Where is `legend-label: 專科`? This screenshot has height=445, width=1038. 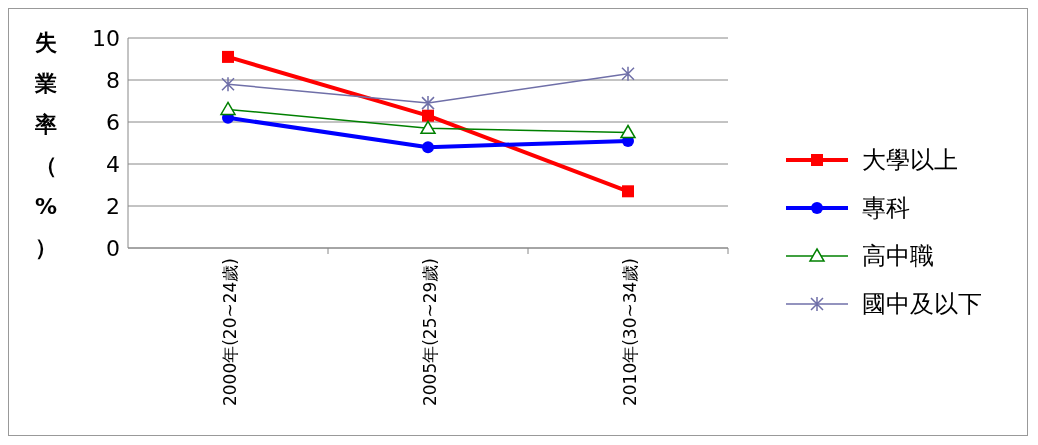 legend-label: 專科 is located at coordinates (886, 208).